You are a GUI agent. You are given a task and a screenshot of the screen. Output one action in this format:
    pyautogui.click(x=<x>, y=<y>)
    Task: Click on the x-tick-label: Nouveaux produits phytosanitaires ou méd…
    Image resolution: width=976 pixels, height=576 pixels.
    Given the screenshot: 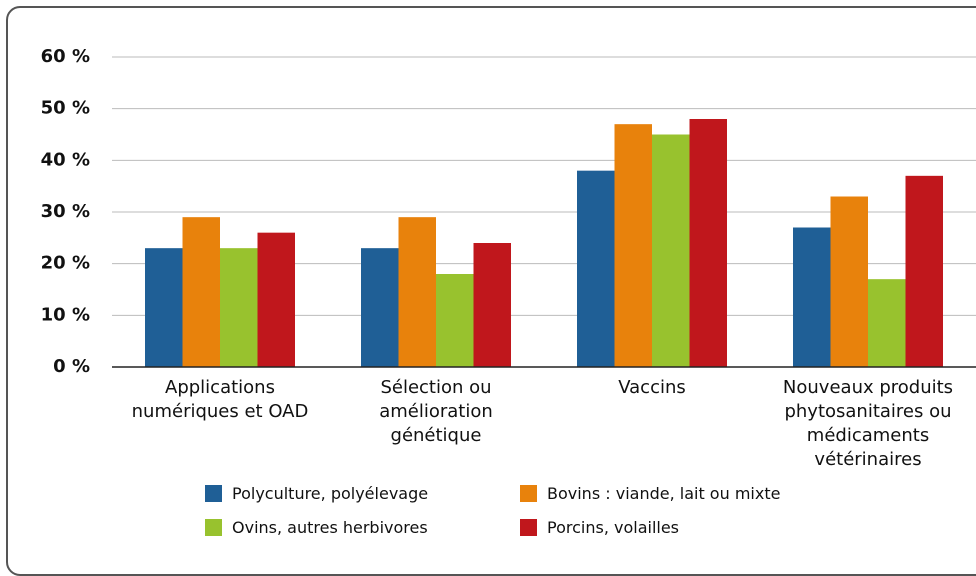 What is the action you would take?
    pyautogui.click(x=868, y=423)
    